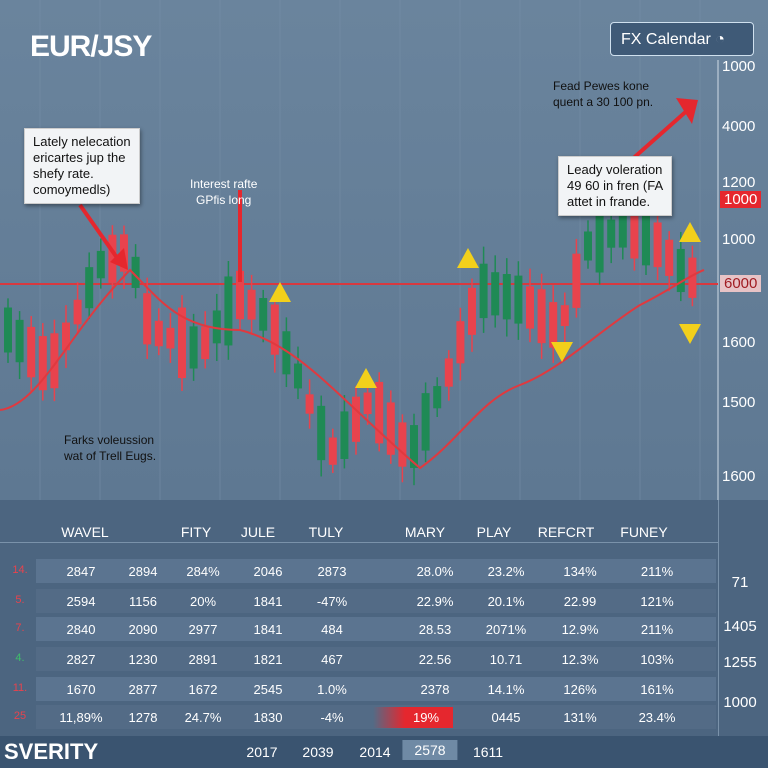  Describe the element at coordinates (566, 532) in the screenshot. I see `column-header: REFCRT` at that location.